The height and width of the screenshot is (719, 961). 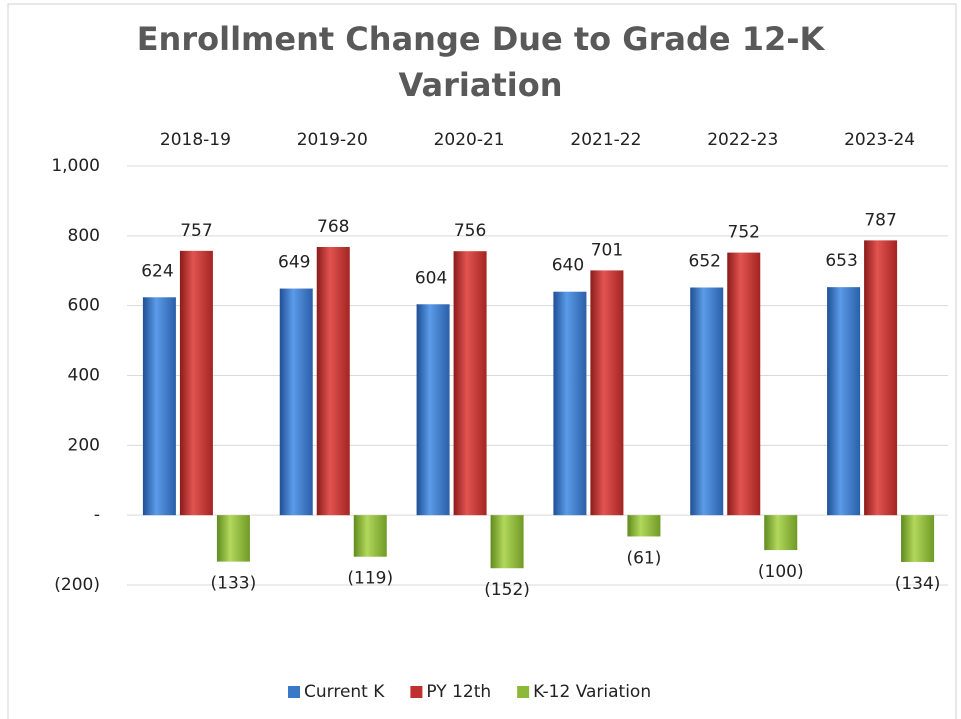 What do you see at coordinates (431, 278) in the screenshot?
I see `data-label: 604` at bounding box center [431, 278].